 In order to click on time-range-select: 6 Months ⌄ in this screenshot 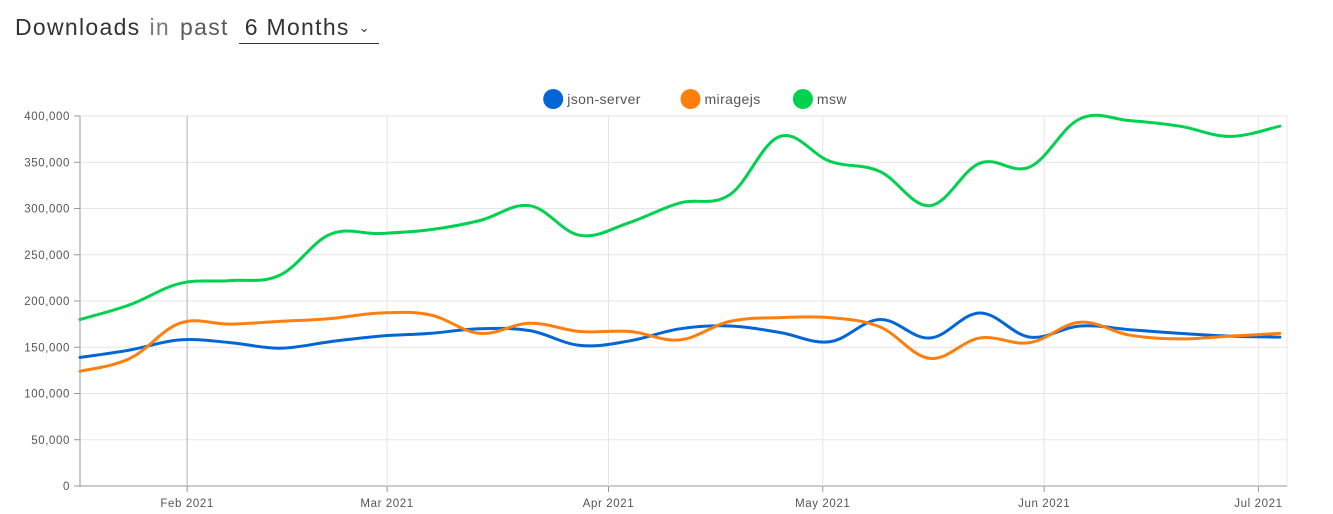, I will do `click(308, 29)`.